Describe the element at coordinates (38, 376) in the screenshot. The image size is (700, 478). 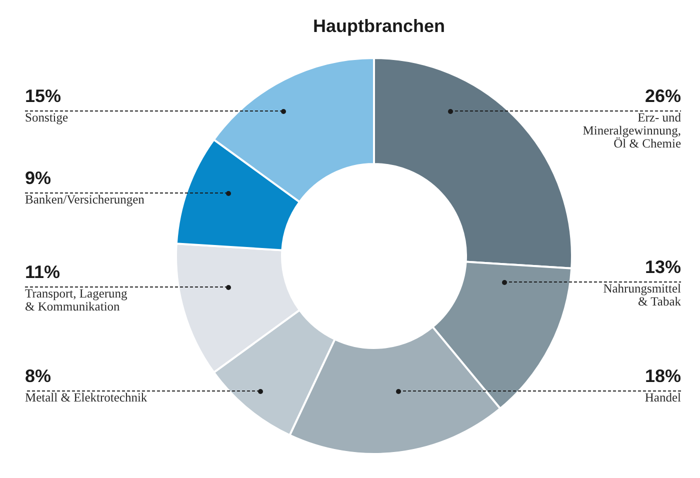
I see `data-label: 8%` at that location.